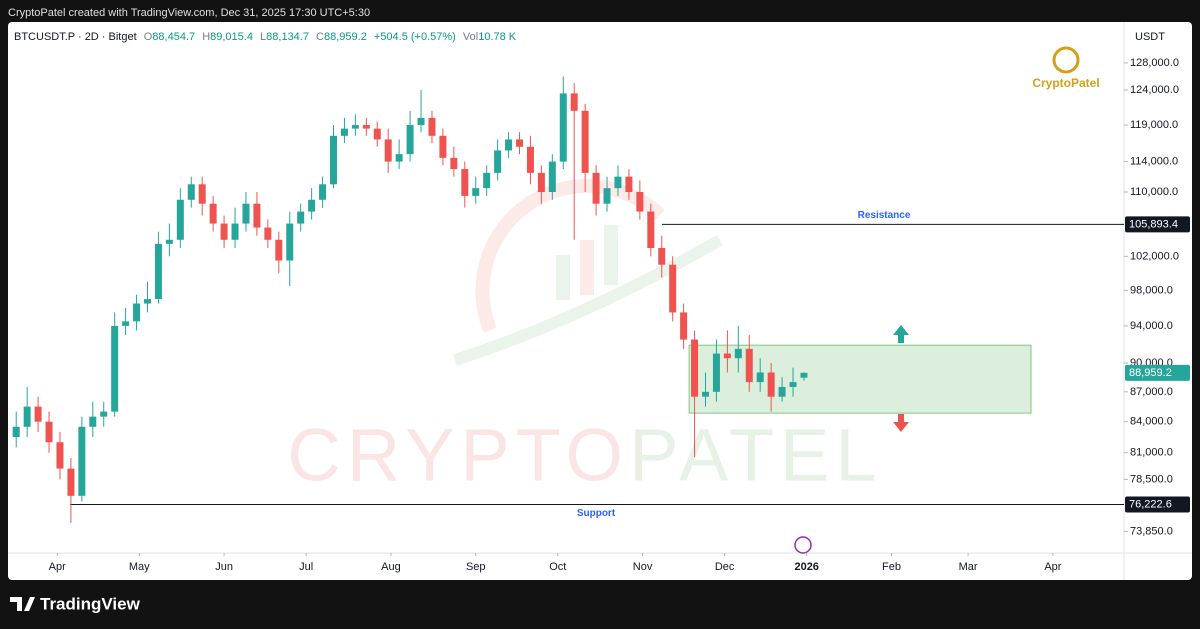 This screenshot has width=1200, height=629. Describe the element at coordinates (287, 37) in the screenshot. I see `legend-value: 88,134.7` at that location.